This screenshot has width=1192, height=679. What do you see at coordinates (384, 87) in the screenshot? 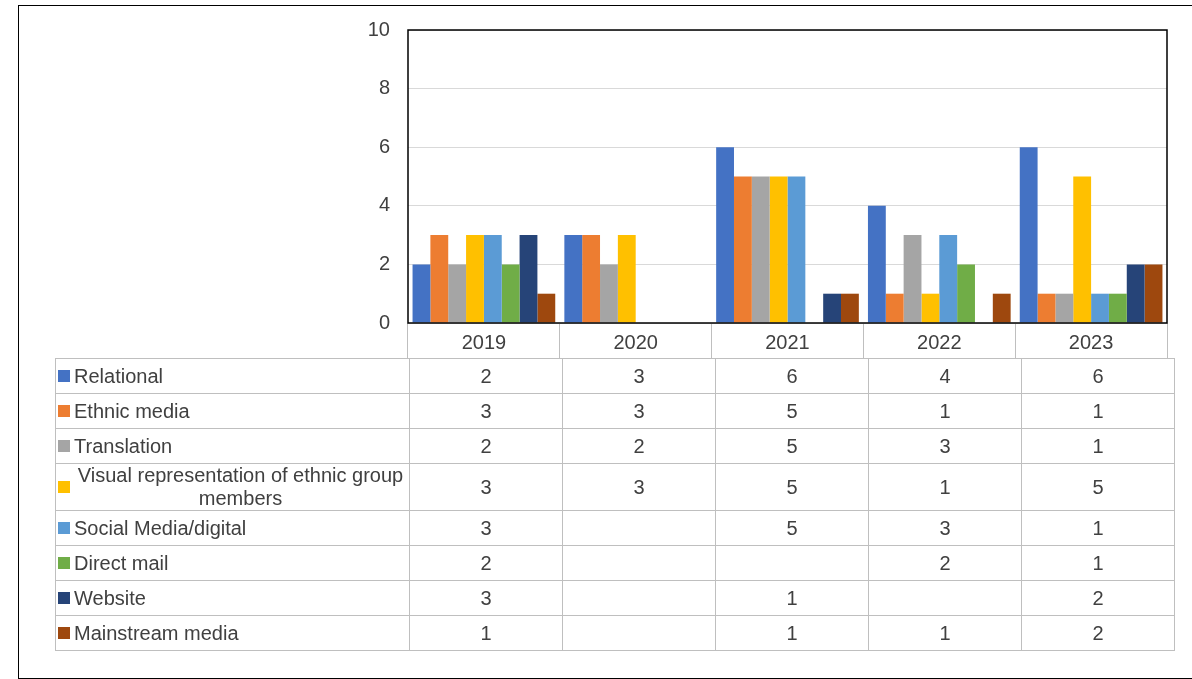
I see `y-tick-label: 8` at bounding box center [384, 87].